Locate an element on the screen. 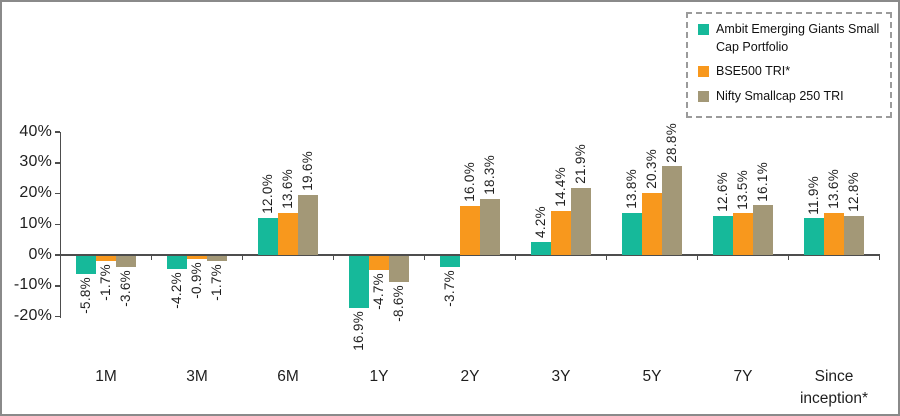 The width and height of the screenshot is (900, 416). value-label: 19.6% is located at coordinates (307, 170).